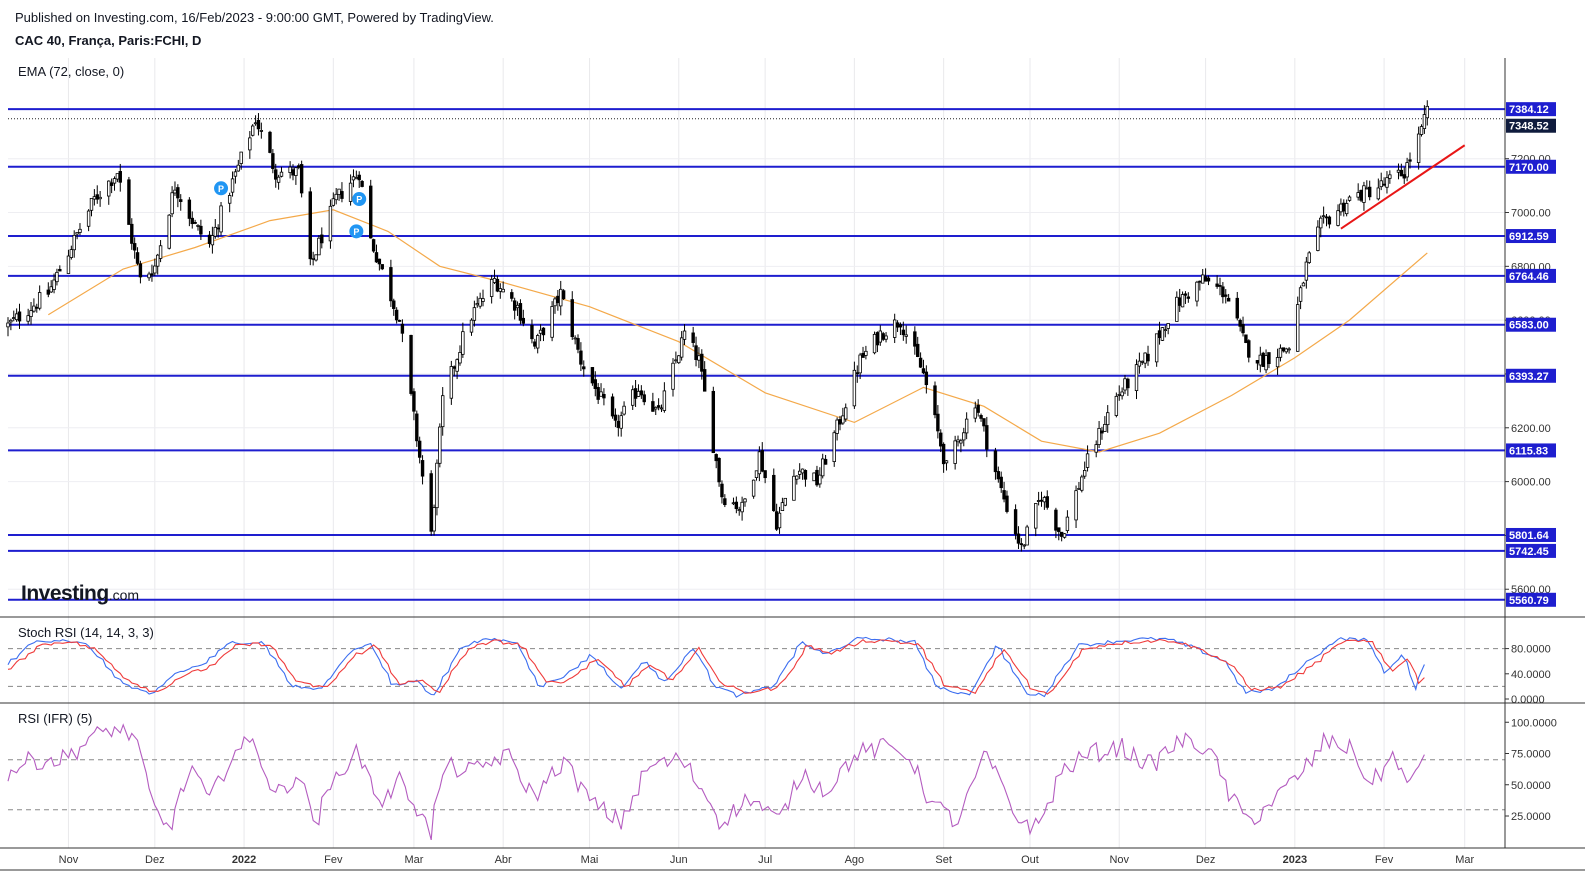 The image size is (1585, 882). What do you see at coordinates (716, 667) in the screenshot?
I see `stoch-series-k` at bounding box center [716, 667].